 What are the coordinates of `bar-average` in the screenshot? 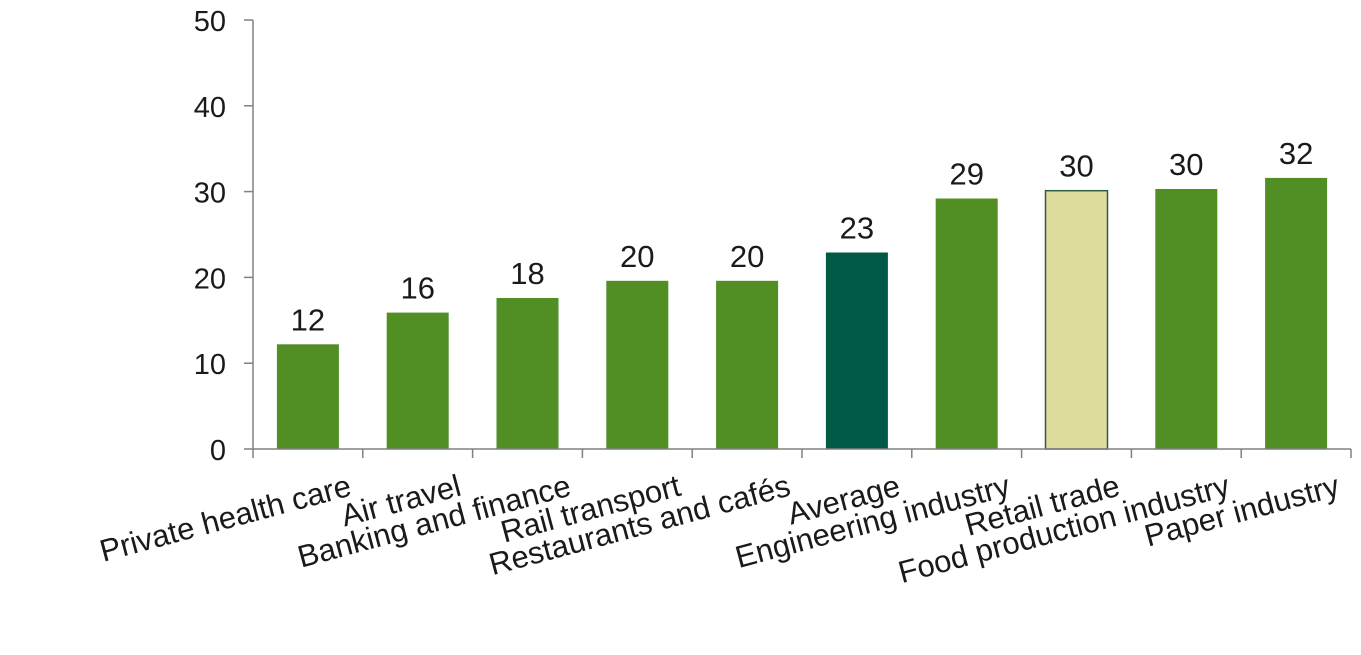 It's located at (856, 350).